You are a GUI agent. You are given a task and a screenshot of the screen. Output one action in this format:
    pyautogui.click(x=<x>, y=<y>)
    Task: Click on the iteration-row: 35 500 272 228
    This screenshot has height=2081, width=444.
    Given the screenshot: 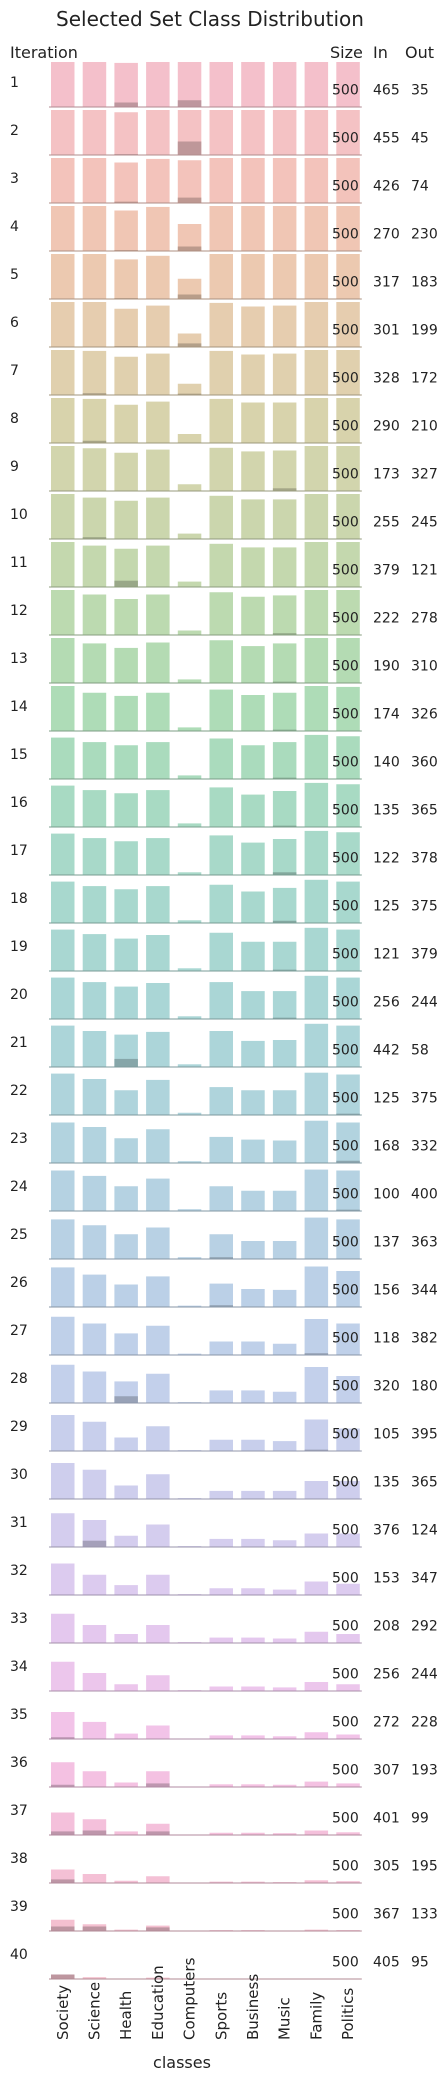 What is the action you would take?
    pyautogui.click(x=224, y=1723)
    